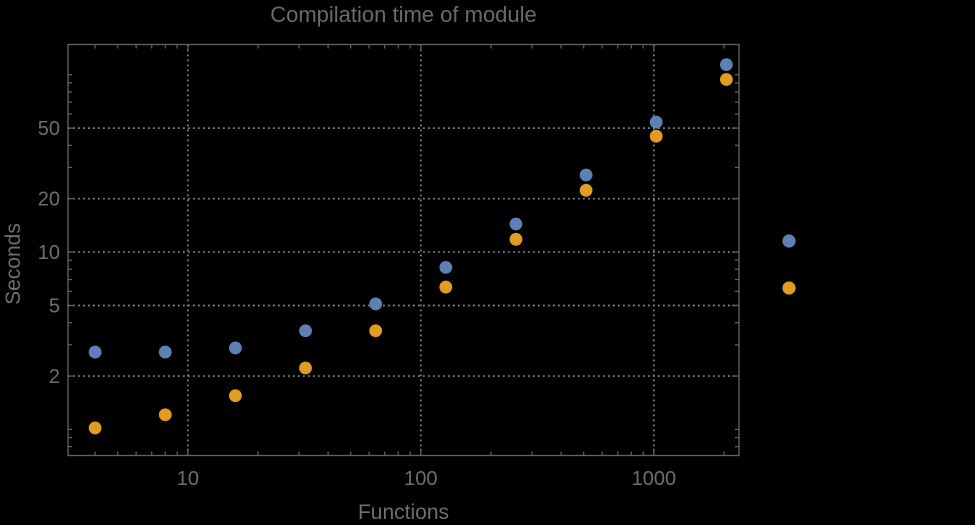 This screenshot has width=975, height=525. What do you see at coordinates (446, 287) in the screenshot?
I see `data-point-orange-x128` at bounding box center [446, 287].